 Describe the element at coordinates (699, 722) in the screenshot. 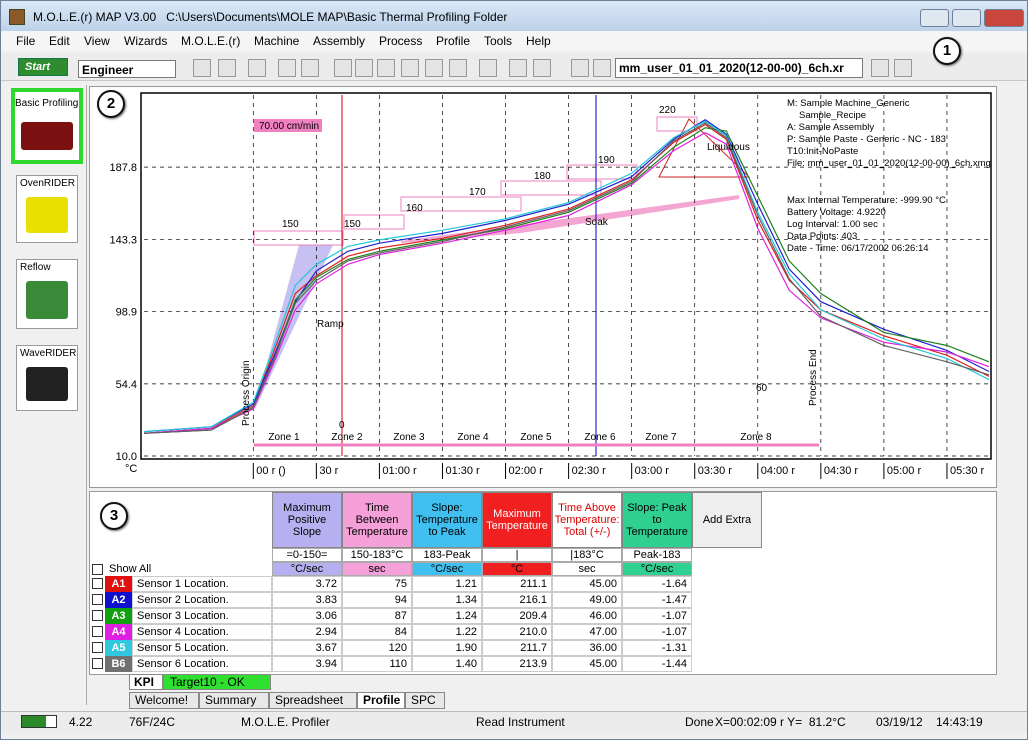

I see `status-field: Done` at that location.